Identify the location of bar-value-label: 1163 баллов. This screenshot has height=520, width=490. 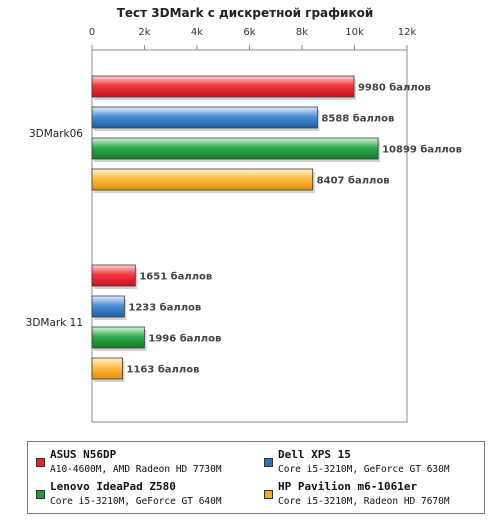
(163, 370).